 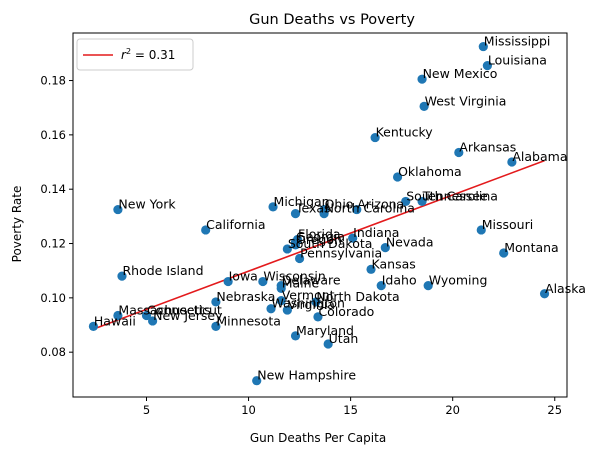 I want to click on y-tick-label: 0.14, so click(x=53, y=189).